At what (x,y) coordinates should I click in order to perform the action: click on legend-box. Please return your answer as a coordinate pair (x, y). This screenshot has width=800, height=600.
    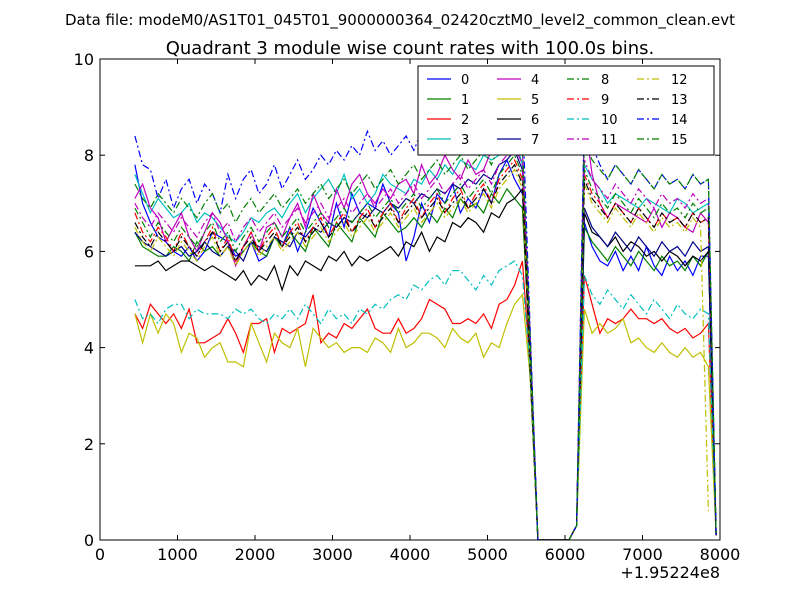
    Looking at the image, I should click on (566, 110).